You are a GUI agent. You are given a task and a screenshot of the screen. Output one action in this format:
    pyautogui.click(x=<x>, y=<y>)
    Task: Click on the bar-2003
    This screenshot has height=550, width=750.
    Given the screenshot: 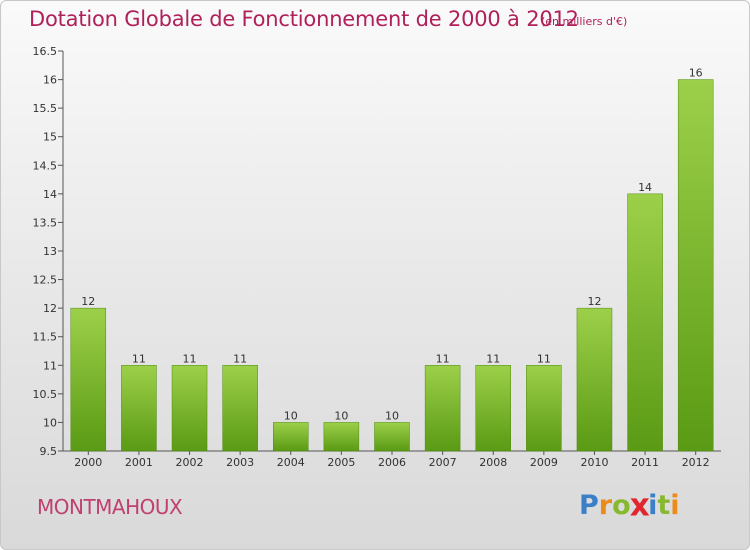 What is the action you would take?
    pyautogui.click(x=240, y=408)
    